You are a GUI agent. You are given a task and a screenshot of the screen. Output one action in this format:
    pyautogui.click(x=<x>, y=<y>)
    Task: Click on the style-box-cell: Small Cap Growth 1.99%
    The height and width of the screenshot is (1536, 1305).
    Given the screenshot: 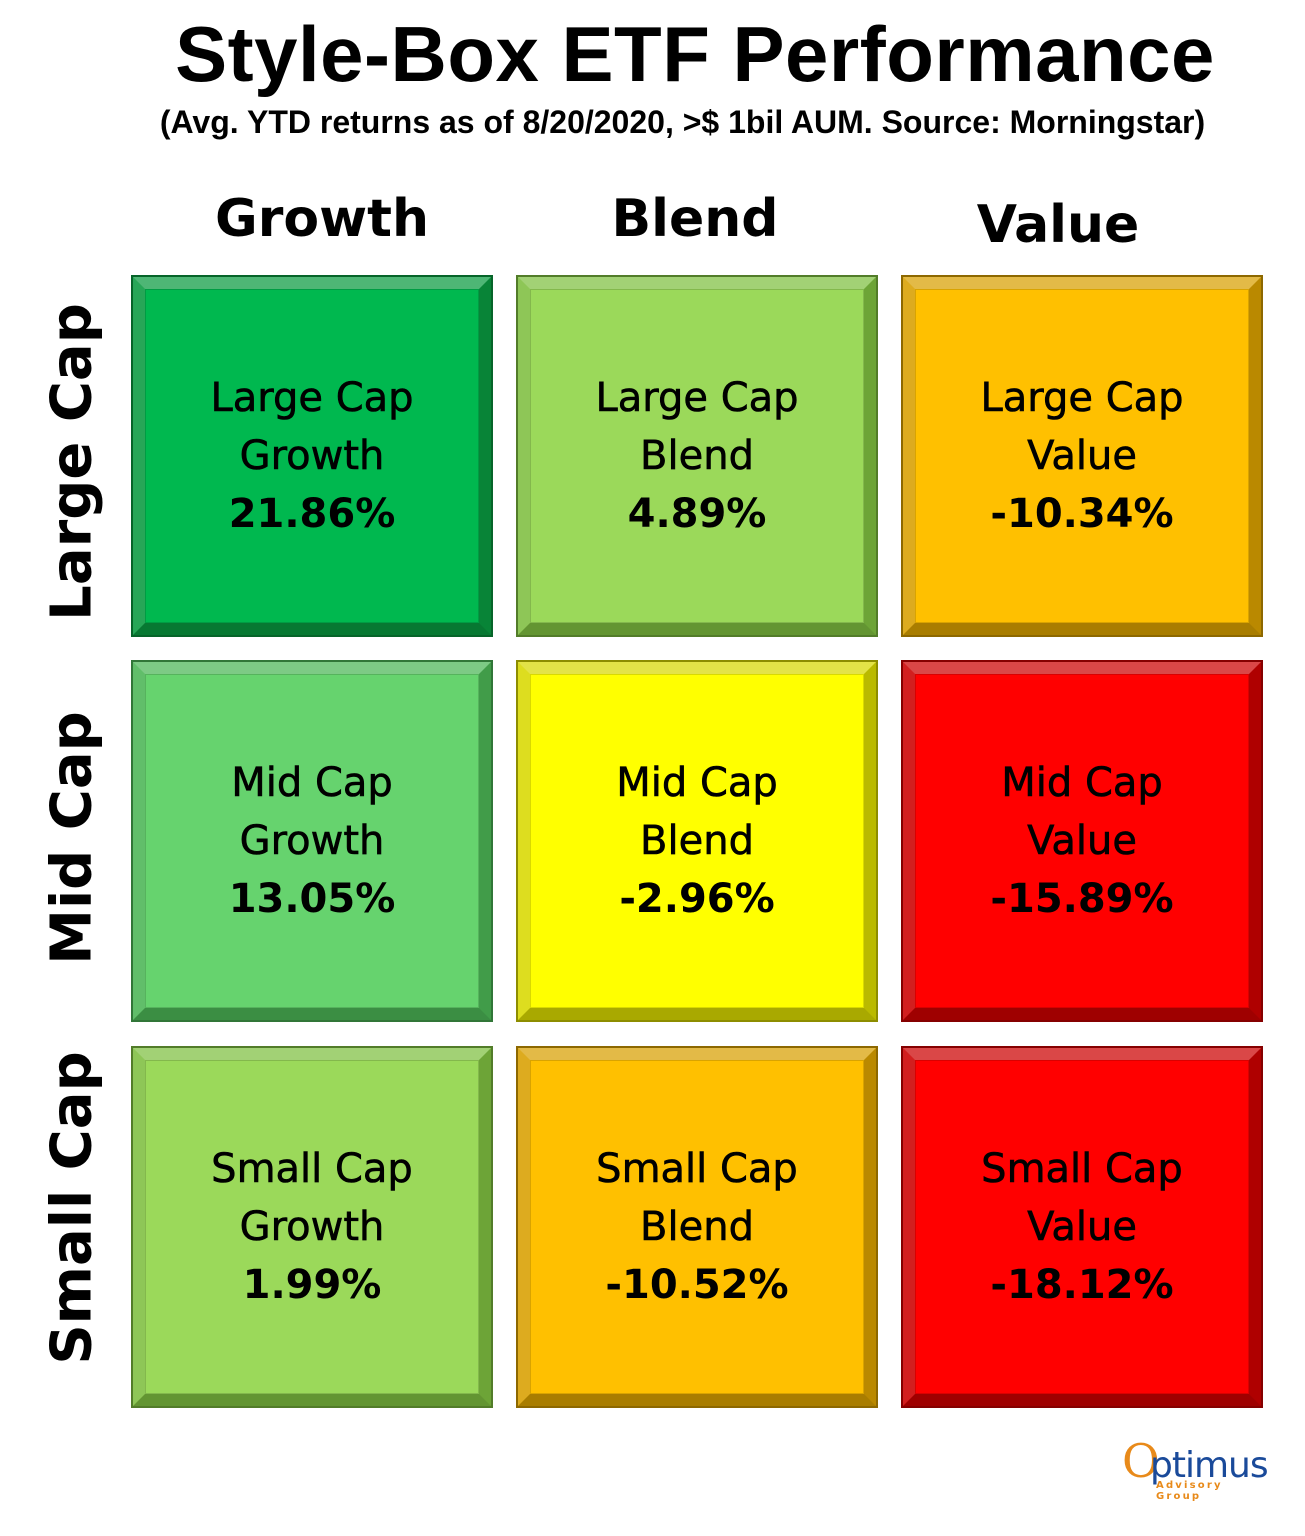 What is the action you would take?
    pyautogui.click(x=312, y=1227)
    